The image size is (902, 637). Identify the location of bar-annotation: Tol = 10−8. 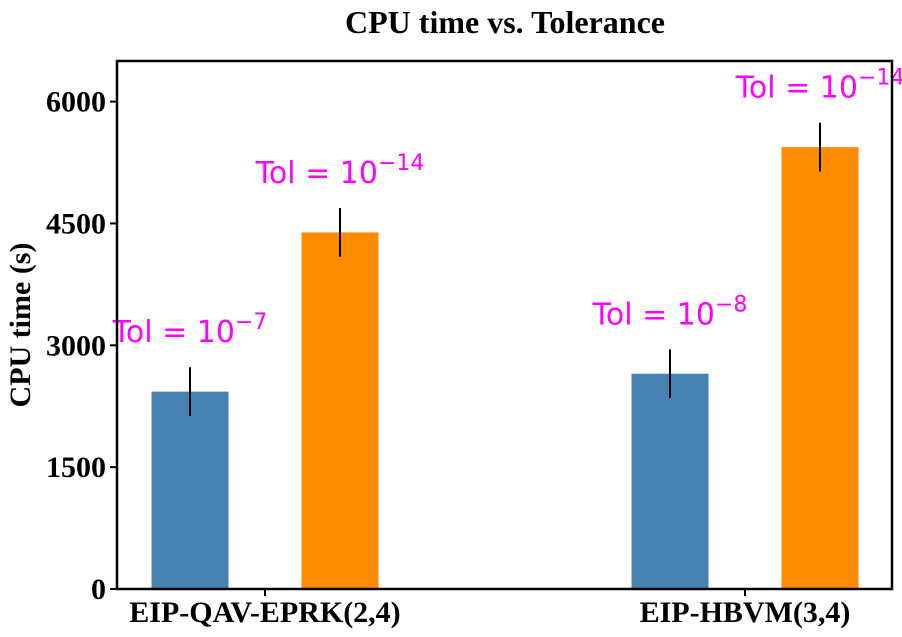
(670, 312).